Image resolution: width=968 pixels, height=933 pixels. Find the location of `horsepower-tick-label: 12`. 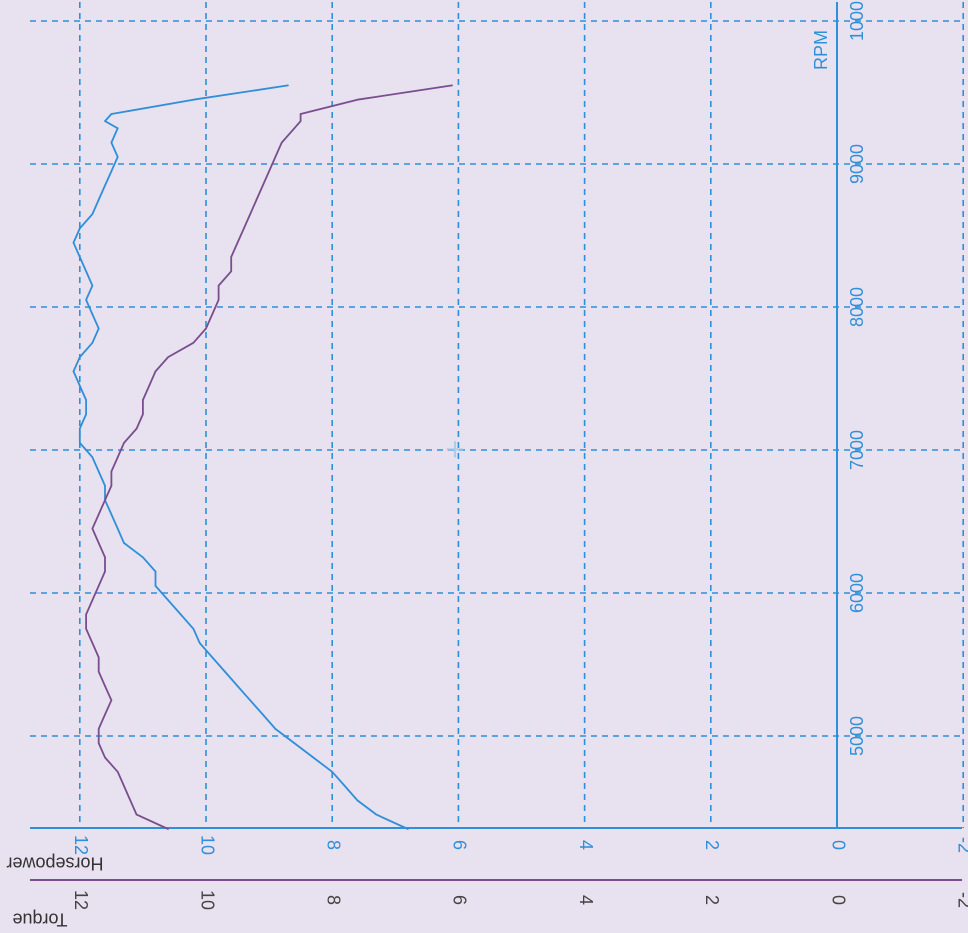

horsepower-tick-label: 12 is located at coordinates (81, 845).